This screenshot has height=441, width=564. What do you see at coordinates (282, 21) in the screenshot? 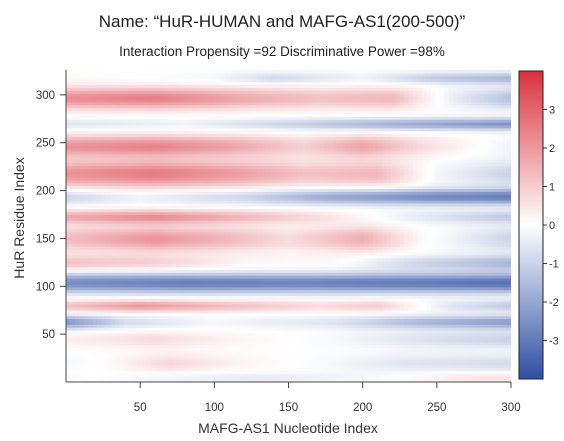
I see `chart-title: Name: “HuR-HUMAN and MAFG-AS1(200-500)”` at bounding box center [282, 21].